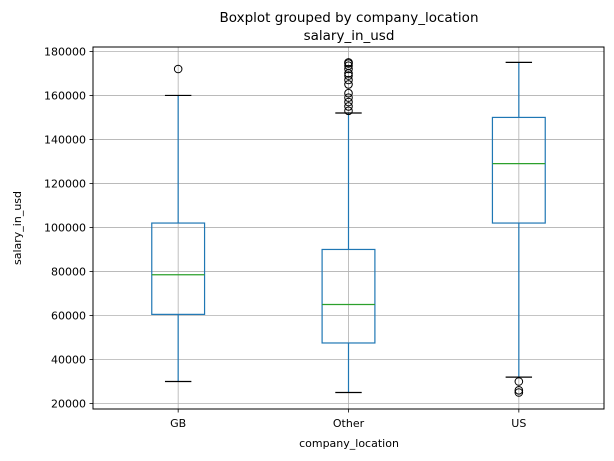  Describe the element at coordinates (349, 36) in the screenshot. I see `chart-subtitle: salary_in_usd` at that location.